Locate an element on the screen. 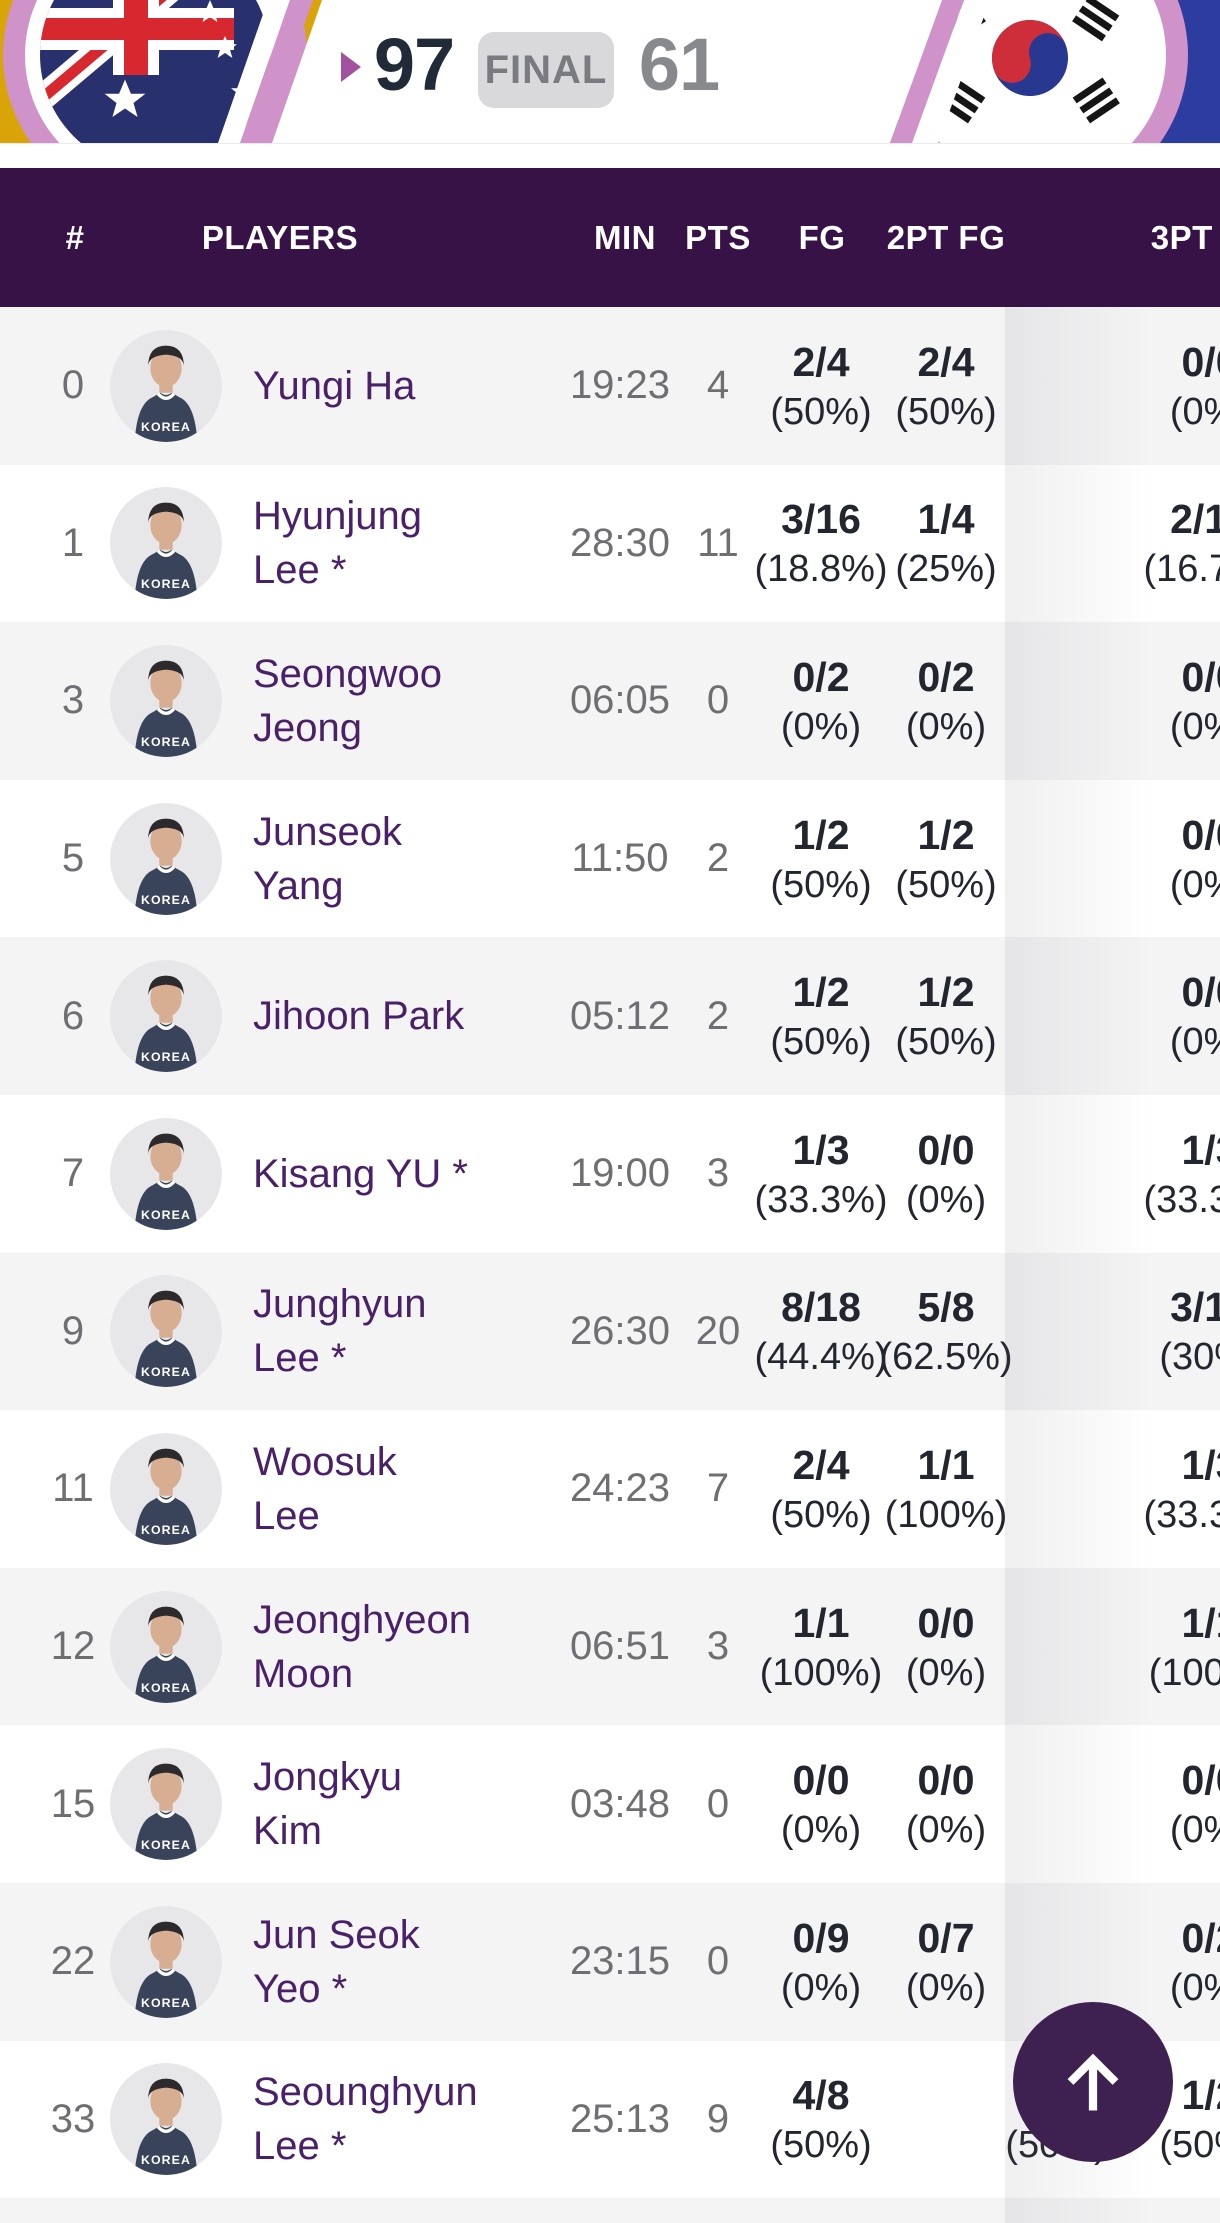 The height and width of the screenshot is (2223, 1220). player-name: Jihoon Park is located at coordinates (359, 1016).